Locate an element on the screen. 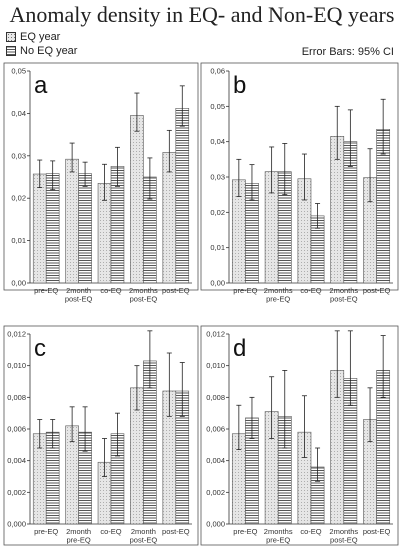 The image size is (404, 550). legend-item-eq: EQ year is located at coordinates (41, 37).